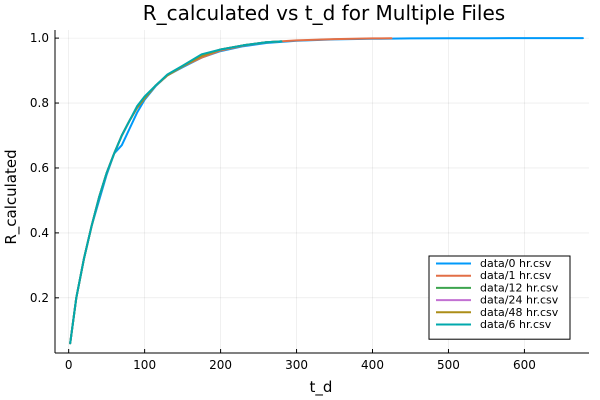 The width and height of the screenshot is (600, 400). What do you see at coordinates (296, 365) in the screenshot?
I see `x-tick-label: 300` at bounding box center [296, 365].